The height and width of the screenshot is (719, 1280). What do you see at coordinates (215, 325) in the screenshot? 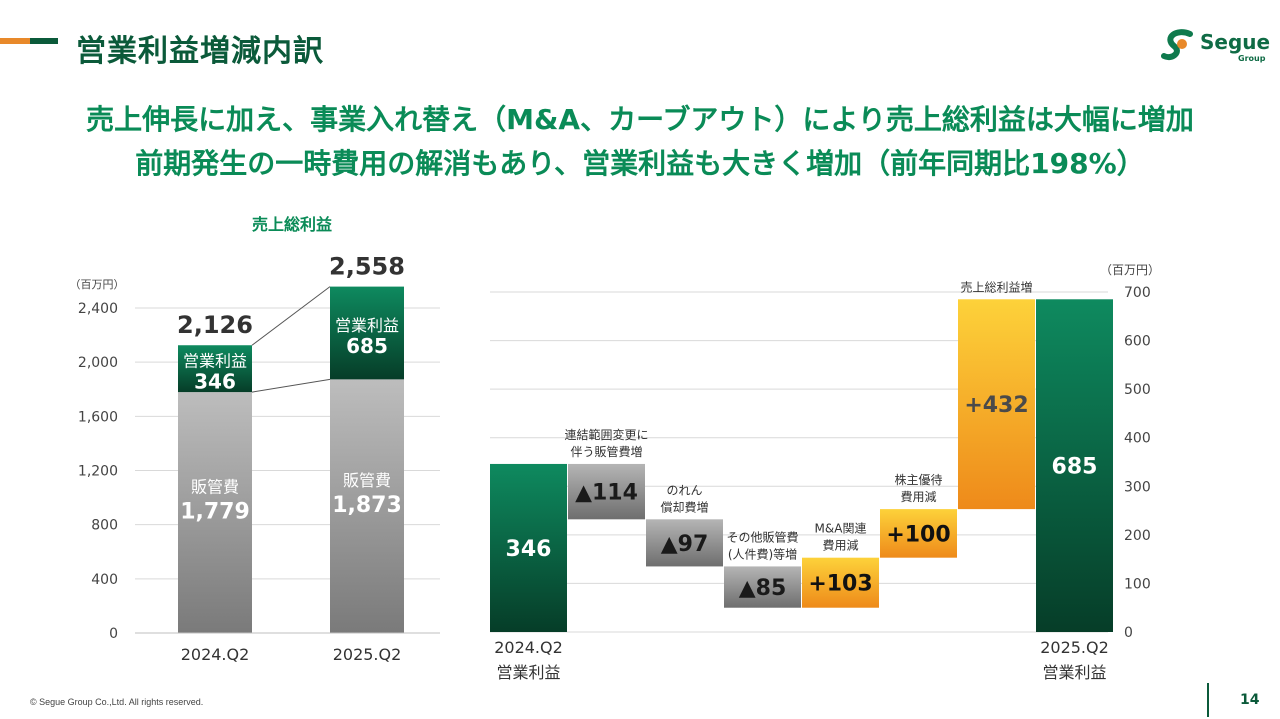
I see `chart1-total-label: 2,126` at bounding box center [215, 325].